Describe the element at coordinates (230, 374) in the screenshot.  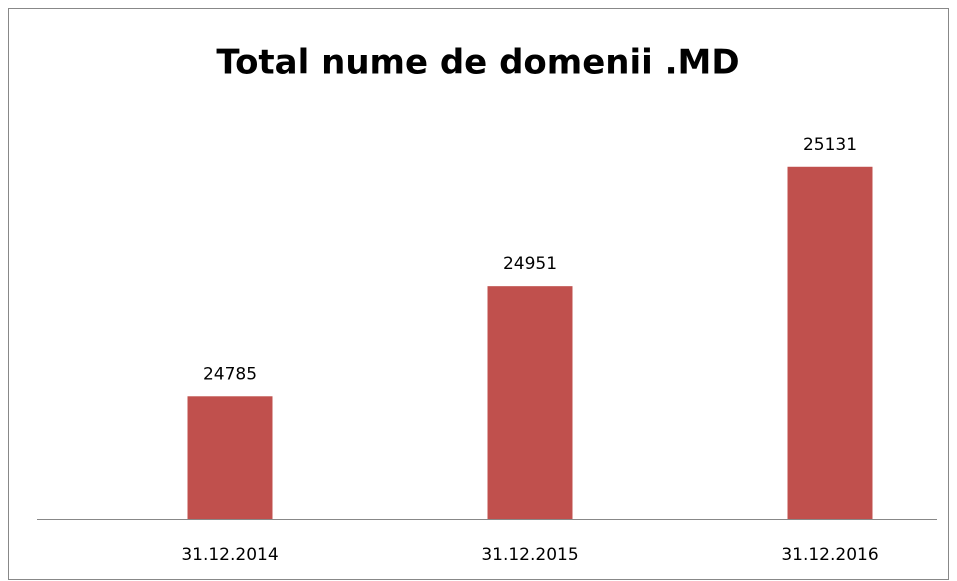
I see `data-label: 24785` at that location.